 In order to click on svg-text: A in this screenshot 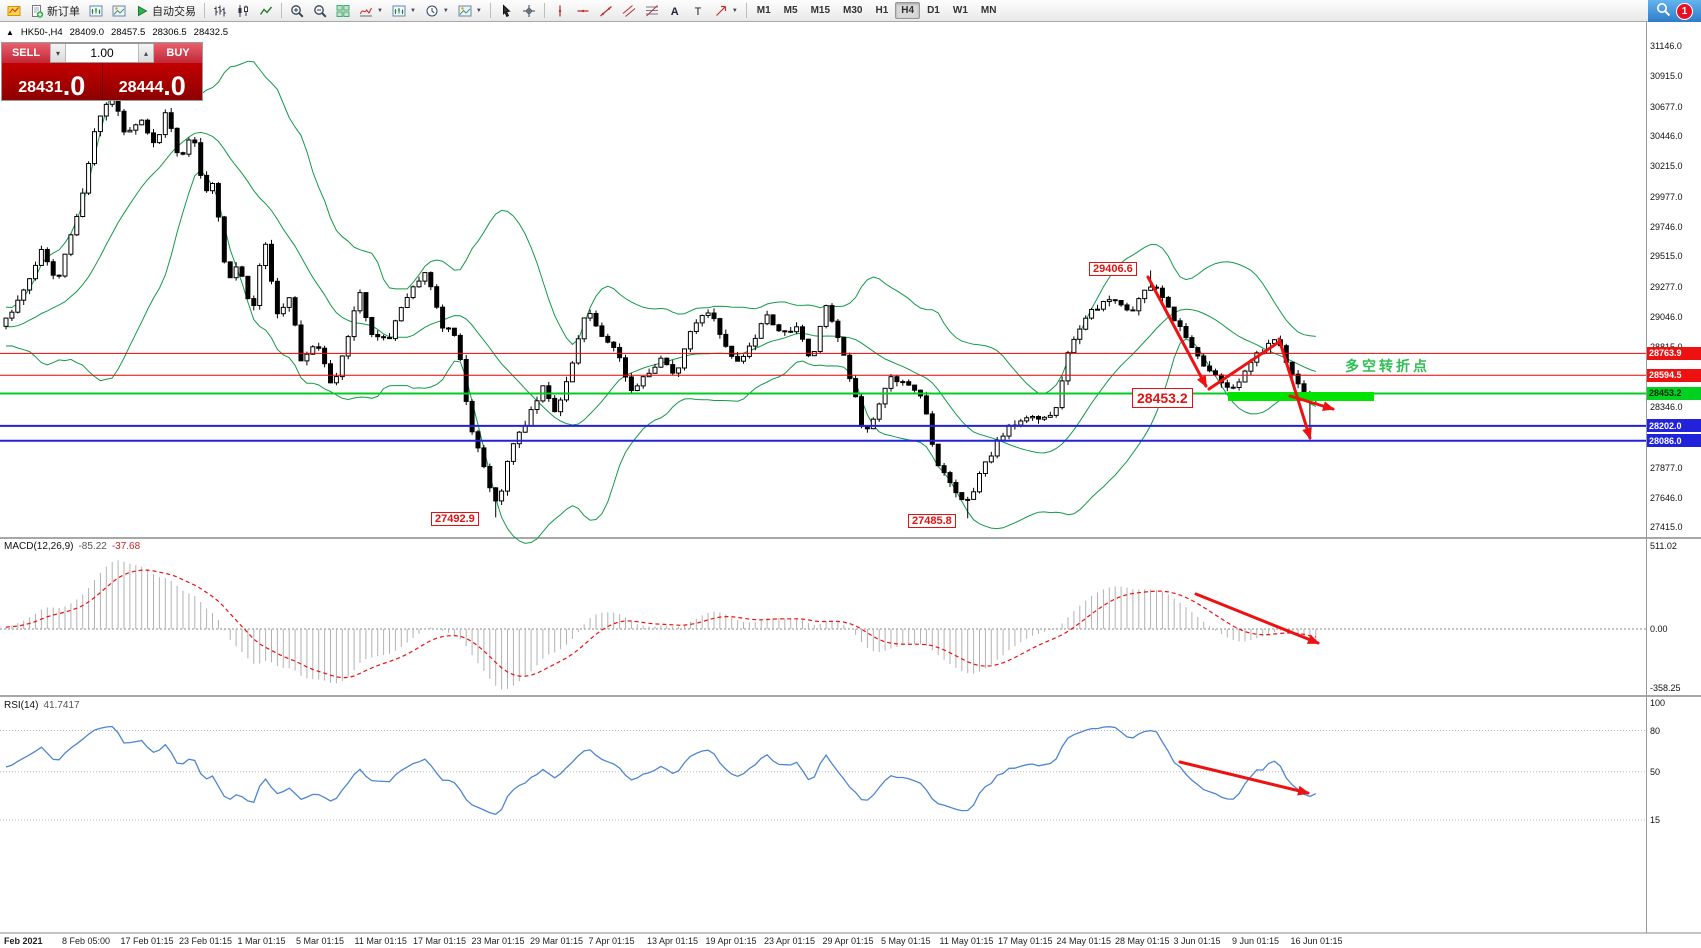, I will do `click(675, 12)`.